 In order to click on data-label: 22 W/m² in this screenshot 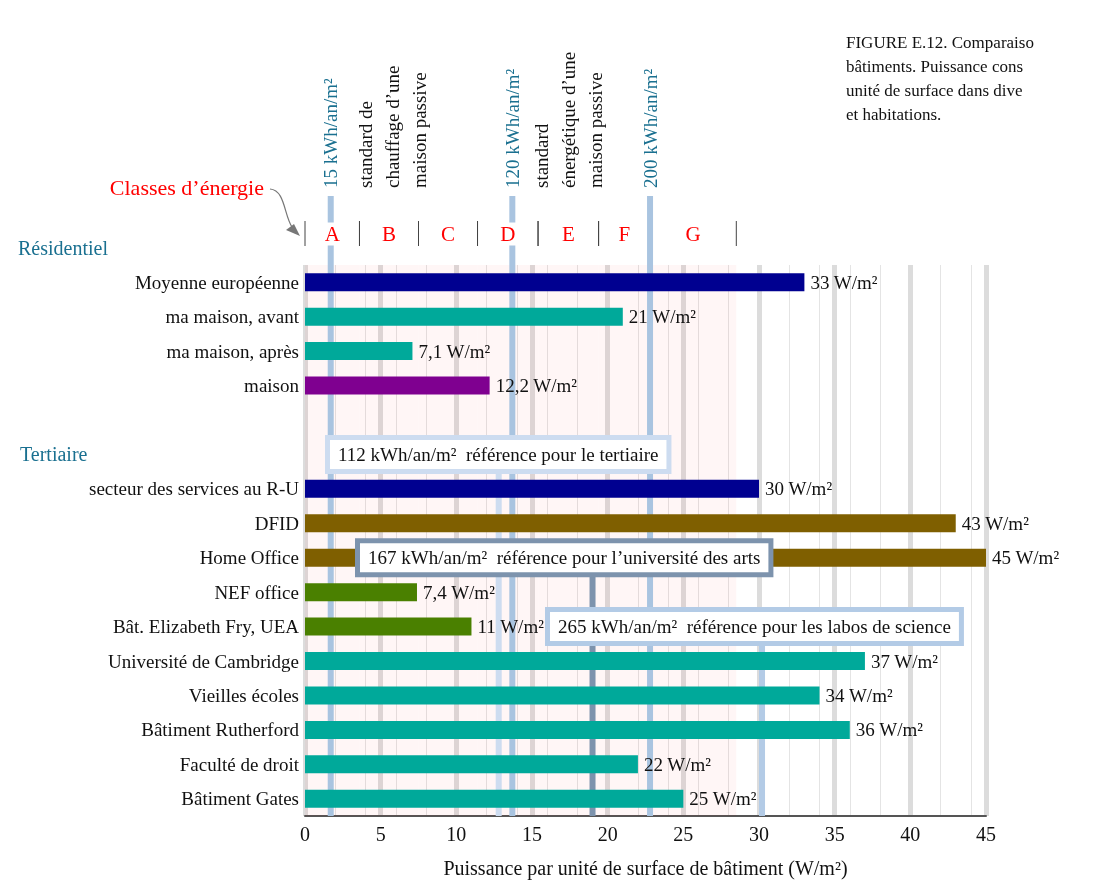, I will do `click(677, 764)`.